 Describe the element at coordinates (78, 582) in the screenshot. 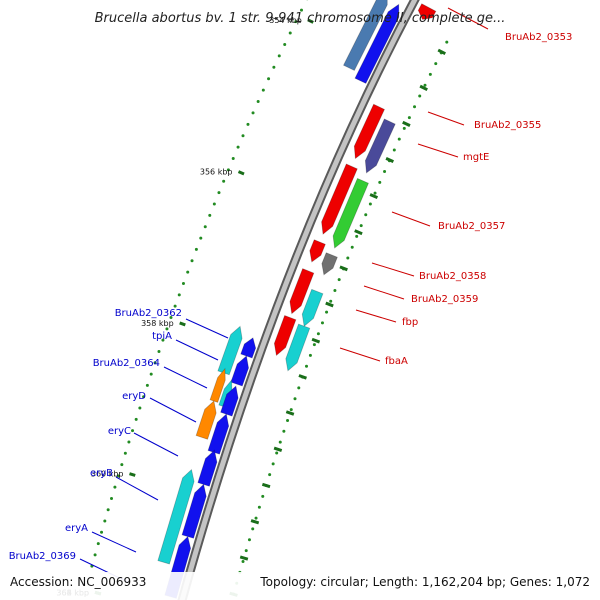

I see `accession-text: Accession: NC_006933` at that location.